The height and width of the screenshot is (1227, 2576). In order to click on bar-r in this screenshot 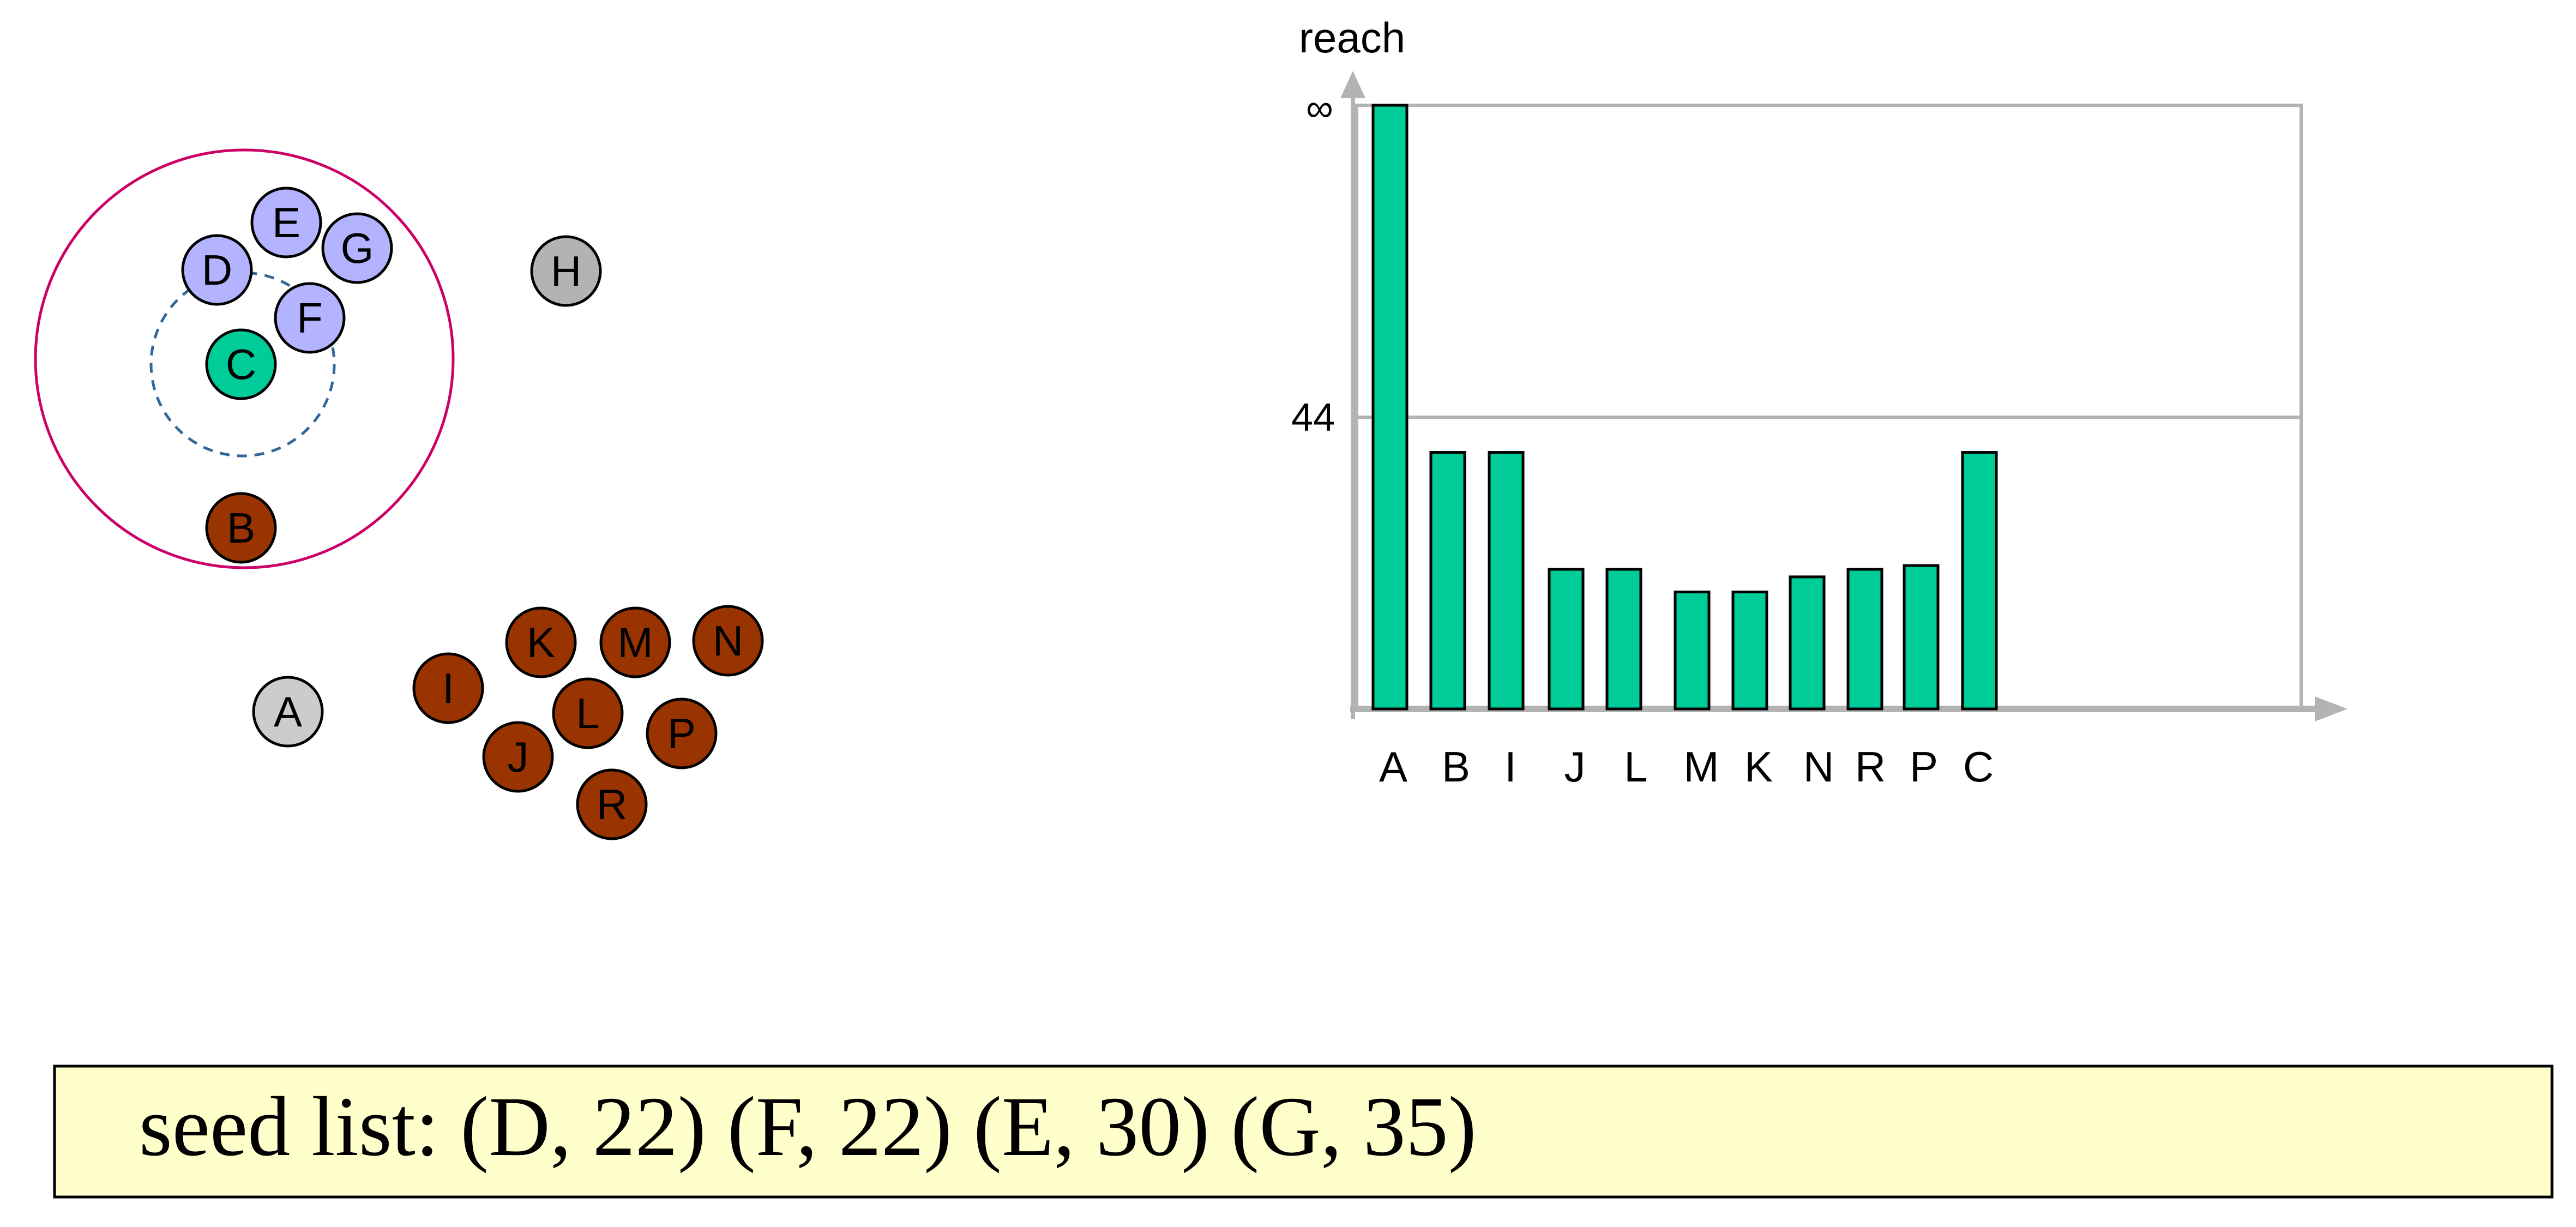, I will do `click(1864, 639)`.